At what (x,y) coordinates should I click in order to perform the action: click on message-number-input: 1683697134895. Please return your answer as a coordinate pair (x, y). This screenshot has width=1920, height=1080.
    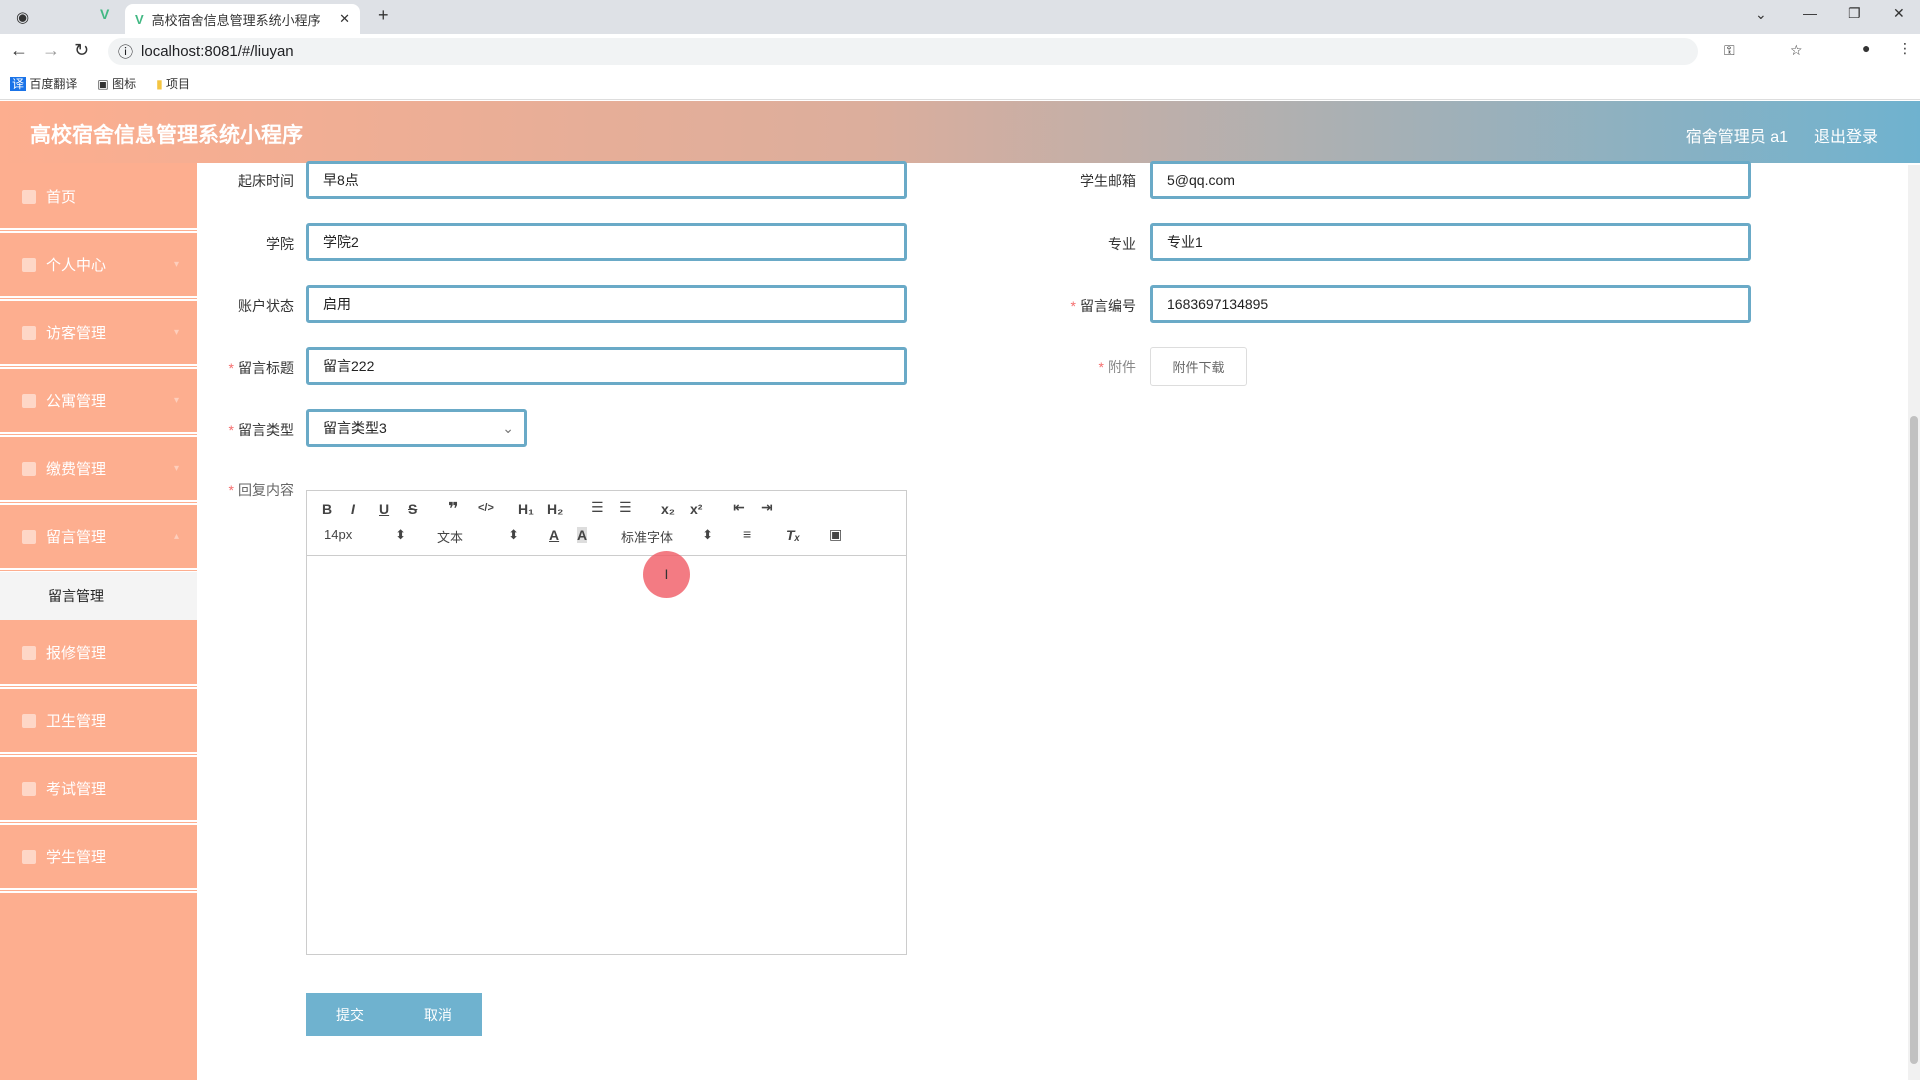
    Looking at the image, I should click on (1450, 304).